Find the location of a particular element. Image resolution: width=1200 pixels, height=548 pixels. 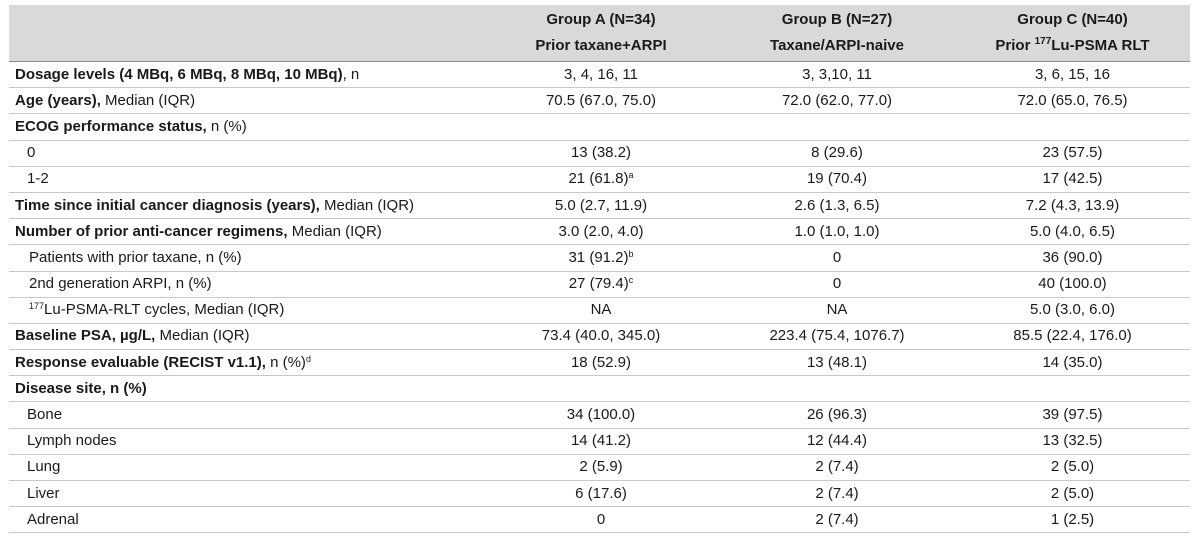

table-row-lung: Lung 2 (5.9) 2 (7.4) 2 (5.0) is located at coordinates (599, 467).